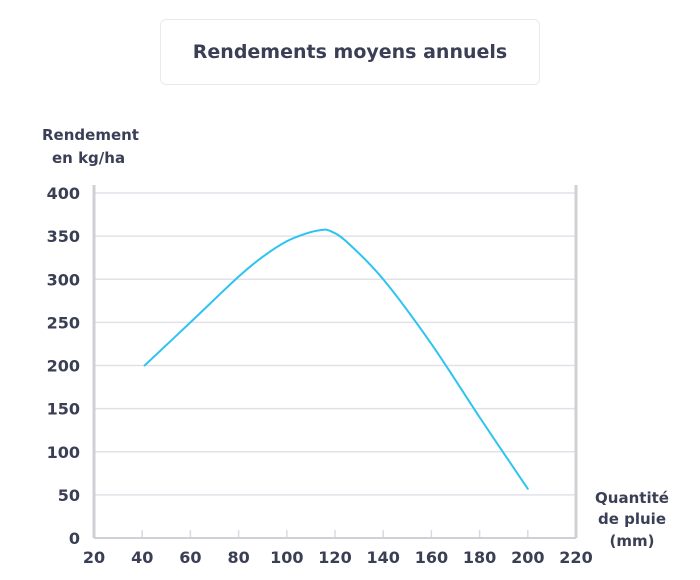 The height and width of the screenshot is (580, 700). Describe the element at coordinates (431, 557) in the screenshot. I see `x-tick-label-160: 160` at that location.